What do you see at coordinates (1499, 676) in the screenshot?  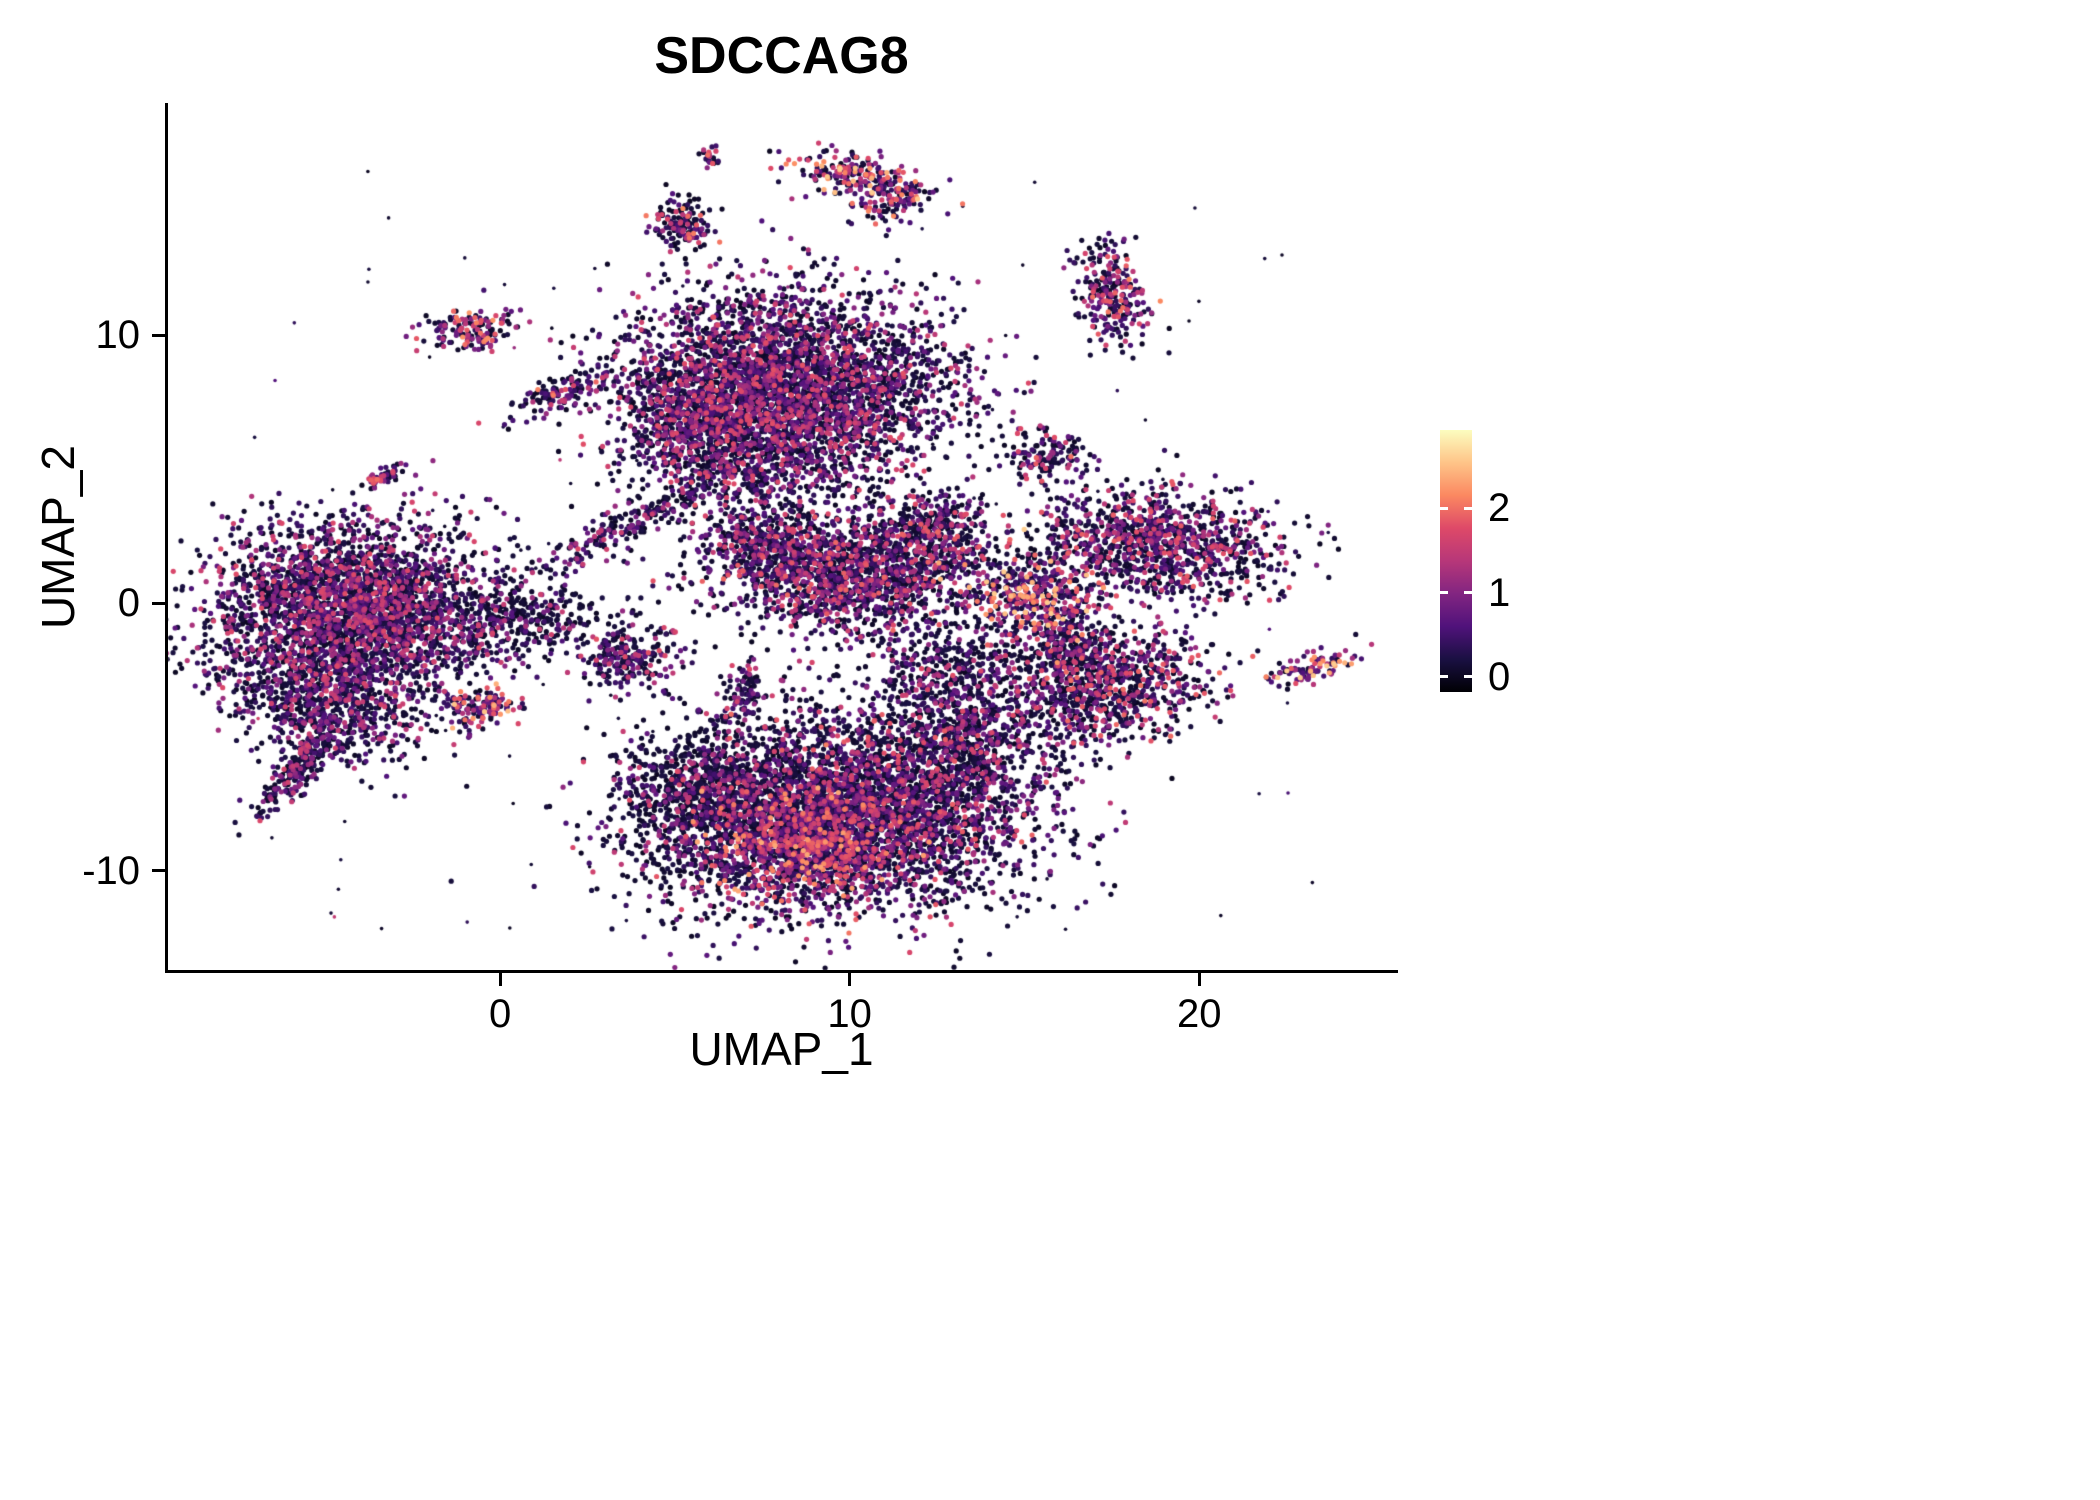 I see `colorbar-tick-label: 0` at bounding box center [1499, 676].